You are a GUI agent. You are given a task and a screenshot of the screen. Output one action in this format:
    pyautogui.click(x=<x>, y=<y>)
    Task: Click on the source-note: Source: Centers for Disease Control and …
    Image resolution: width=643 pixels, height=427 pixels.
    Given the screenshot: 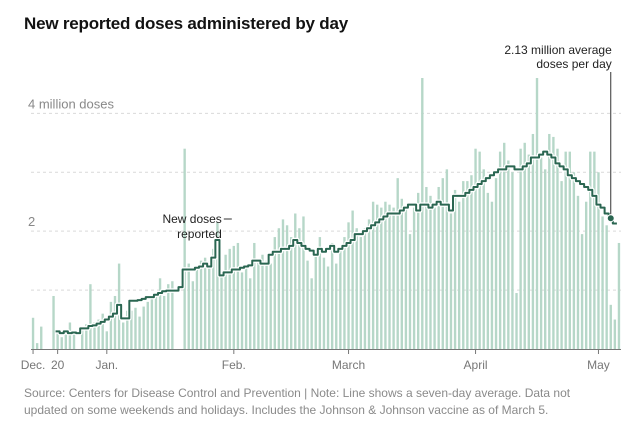 What is the action you would take?
    pyautogui.click(x=324, y=402)
    